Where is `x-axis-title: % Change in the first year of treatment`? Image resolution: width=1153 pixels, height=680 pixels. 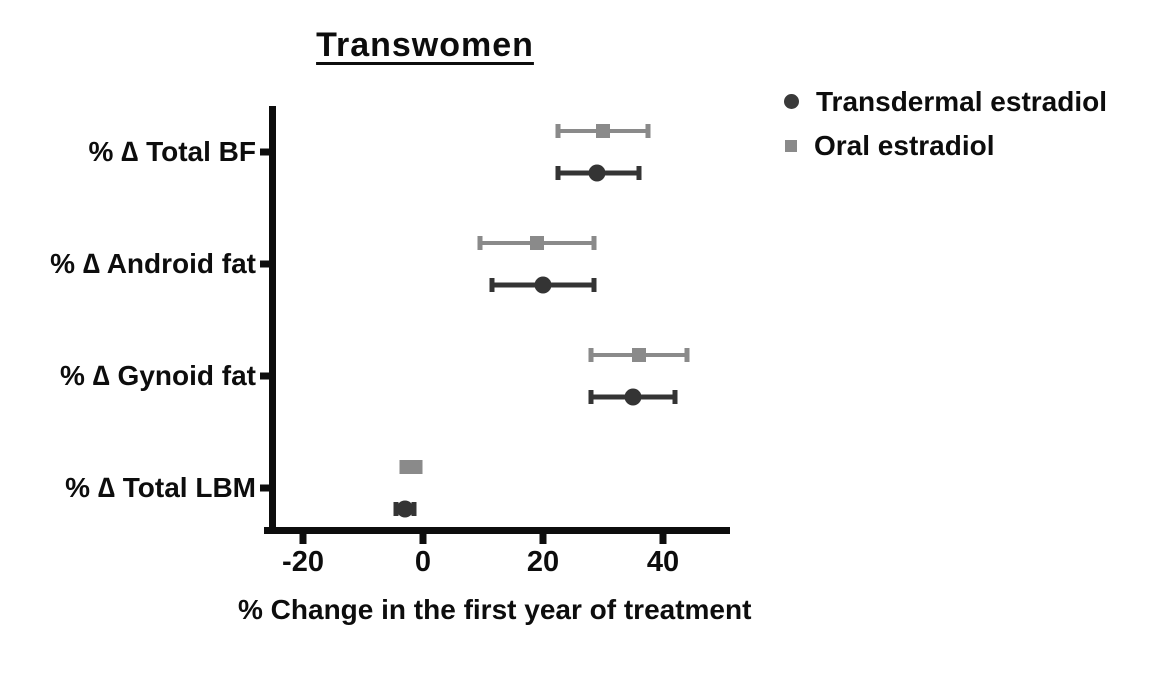 x-axis-title: % Change in the first year of treatment is located at coordinates (495, 609).